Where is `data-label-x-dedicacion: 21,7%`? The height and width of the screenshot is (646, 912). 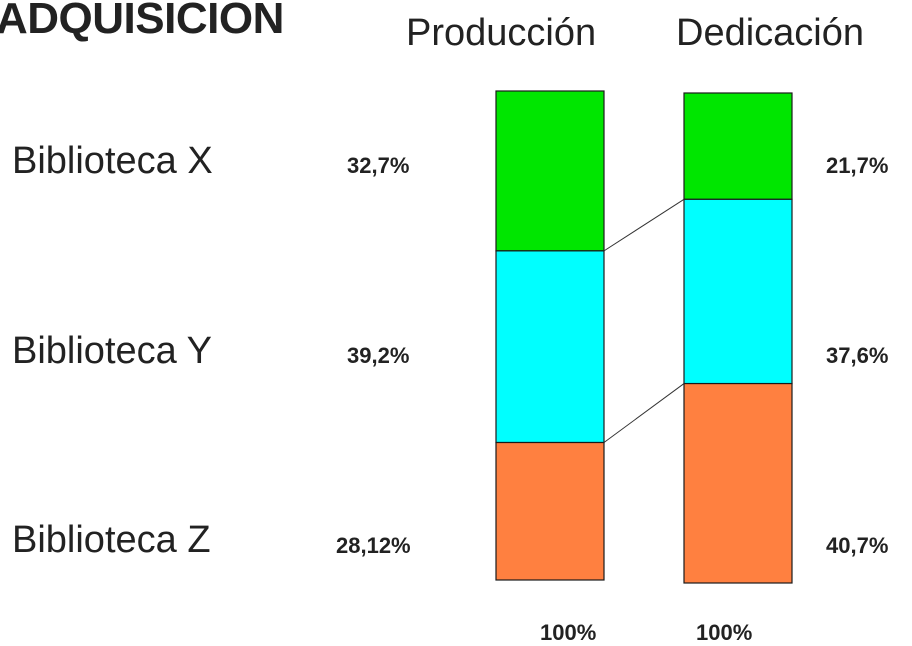 data-label-x-dedicacion: 21,7% is located at coordinates (857, 165).